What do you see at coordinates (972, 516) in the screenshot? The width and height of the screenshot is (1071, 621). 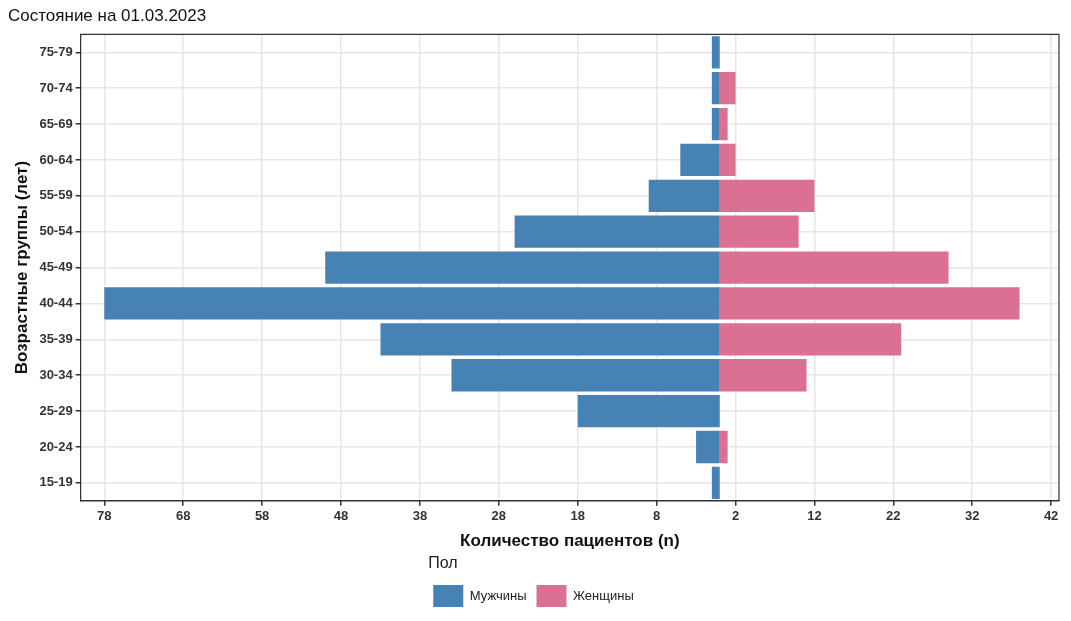 I see `x-tick-label: 32` at bounding box center [972, 516].